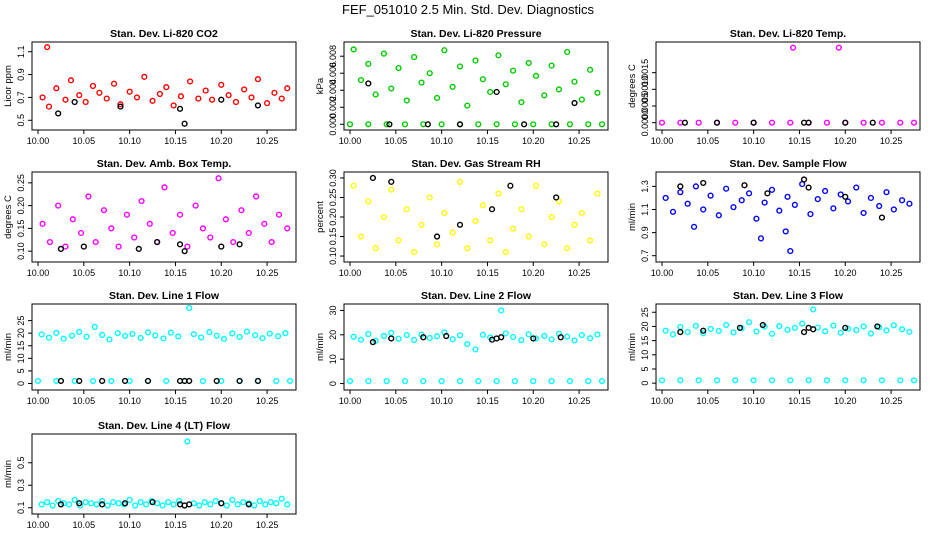  What do you see at coordinates (333, 124) in the screenshot?
I see `y-tick-label: 0.000` at bounding box center [333, 124].